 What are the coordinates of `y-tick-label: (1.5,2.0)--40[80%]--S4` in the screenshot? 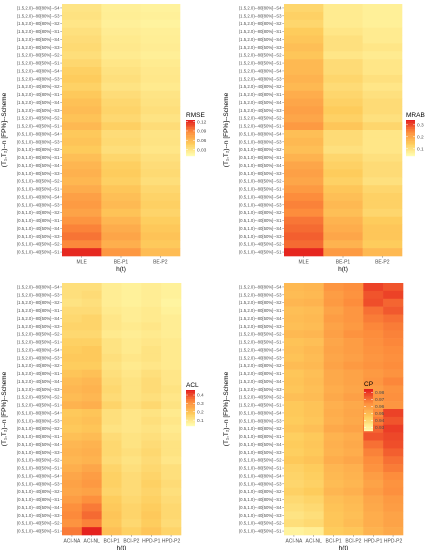 It's located at (38, 70).